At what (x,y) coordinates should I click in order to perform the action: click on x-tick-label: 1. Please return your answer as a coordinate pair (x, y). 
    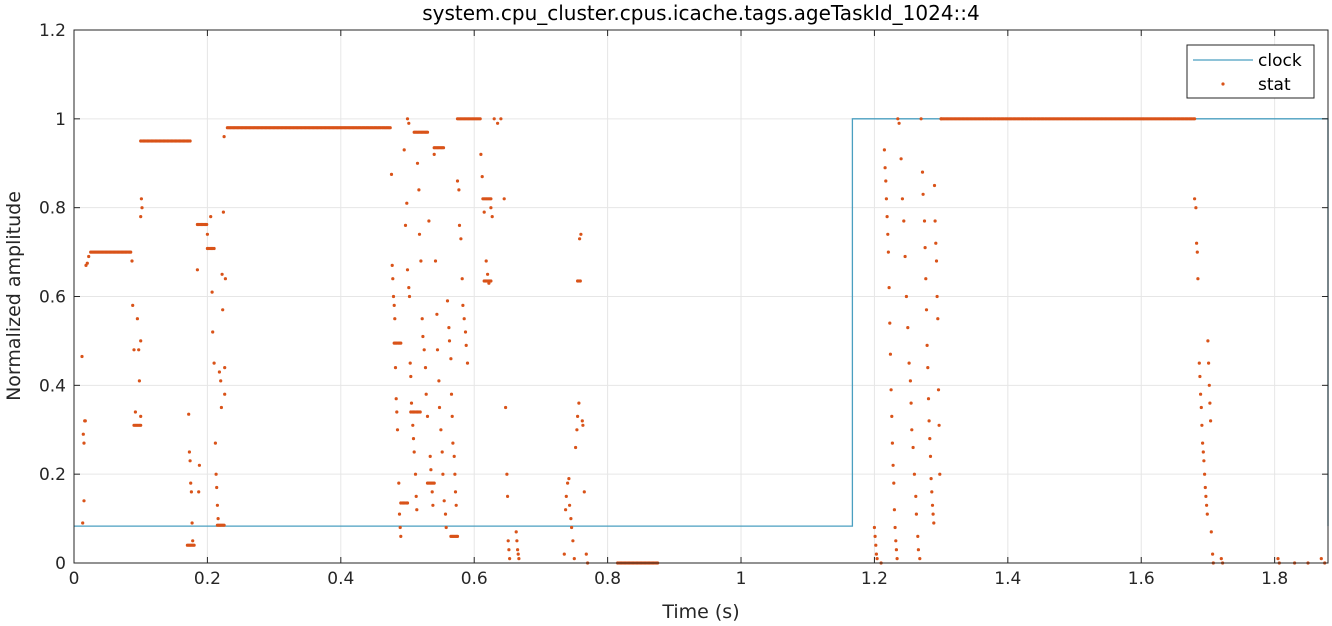
    Looking at the image, I should click on (741, 579).